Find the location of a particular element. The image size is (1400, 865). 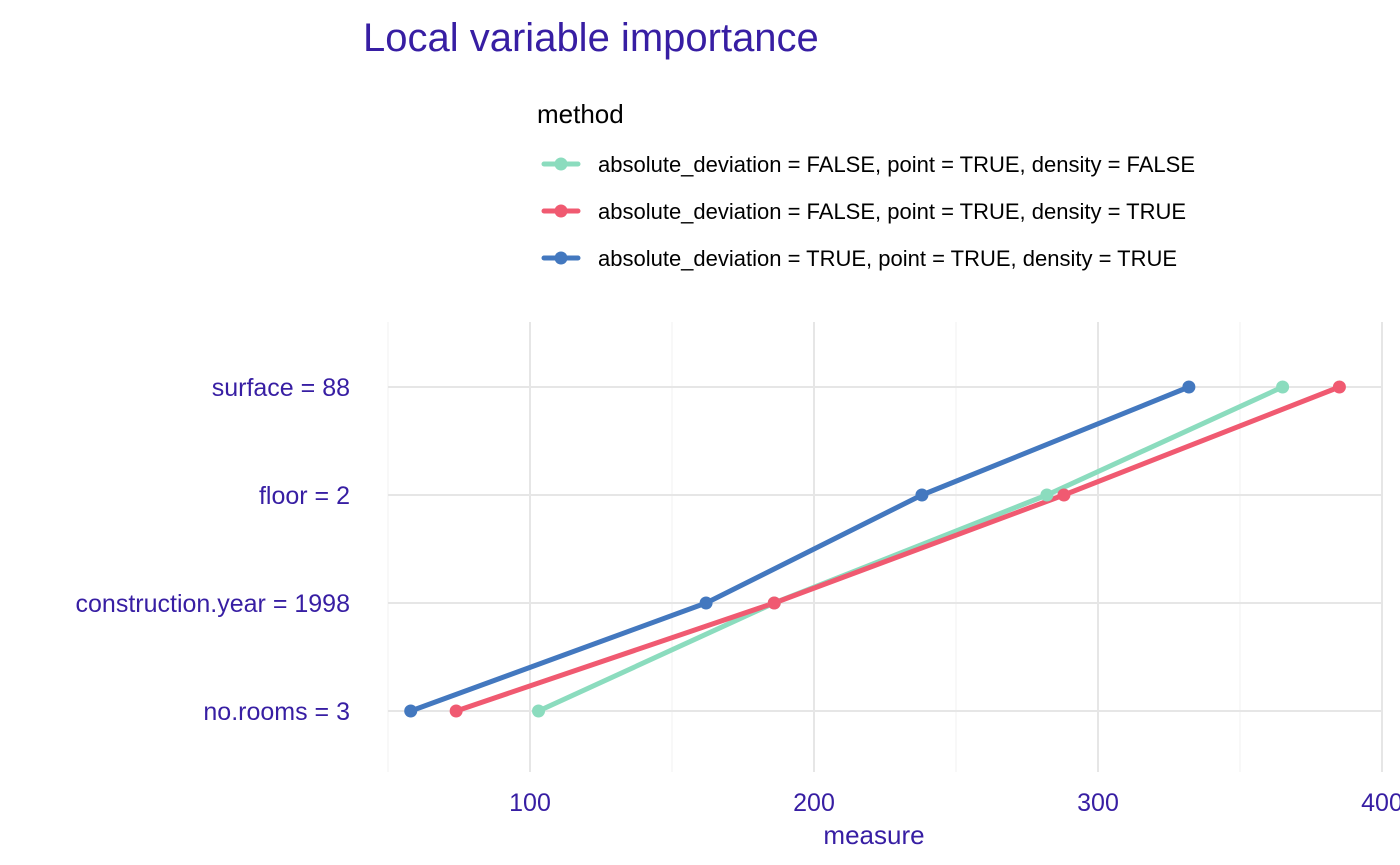

x-axis-ticks: 100 200 300 400 is located at coordinates (954, 803).